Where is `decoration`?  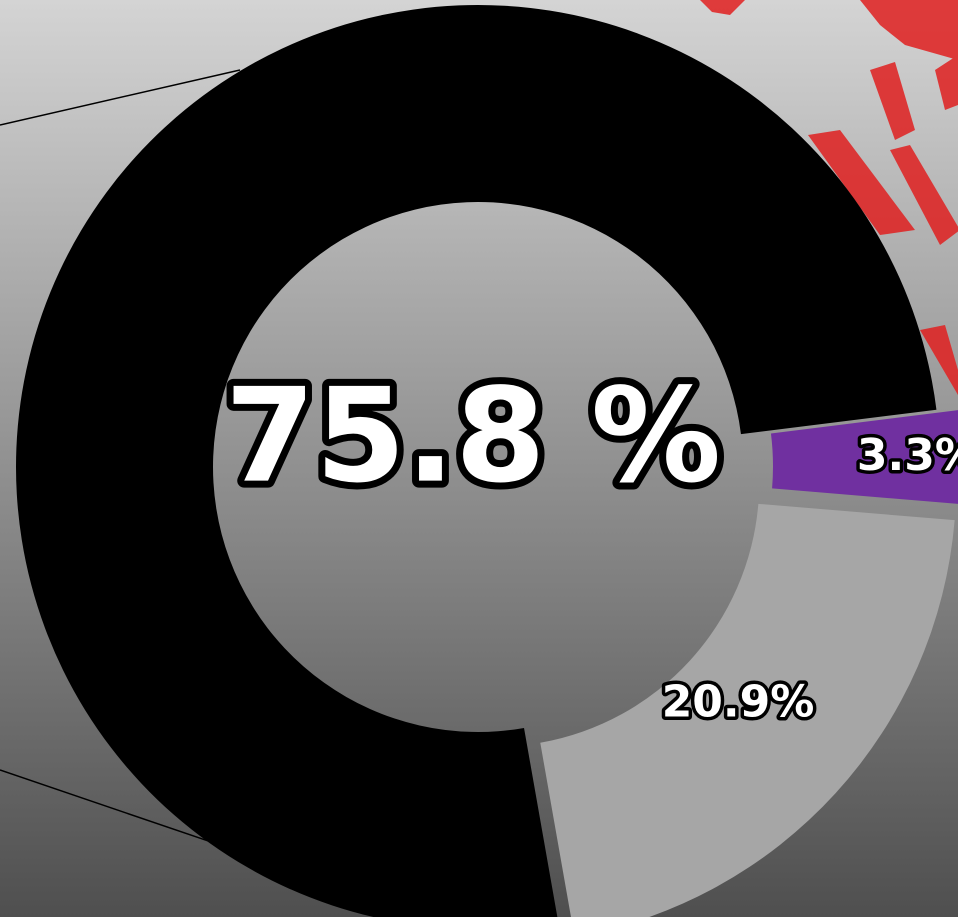 decoration is located at coordinates (829, 197).